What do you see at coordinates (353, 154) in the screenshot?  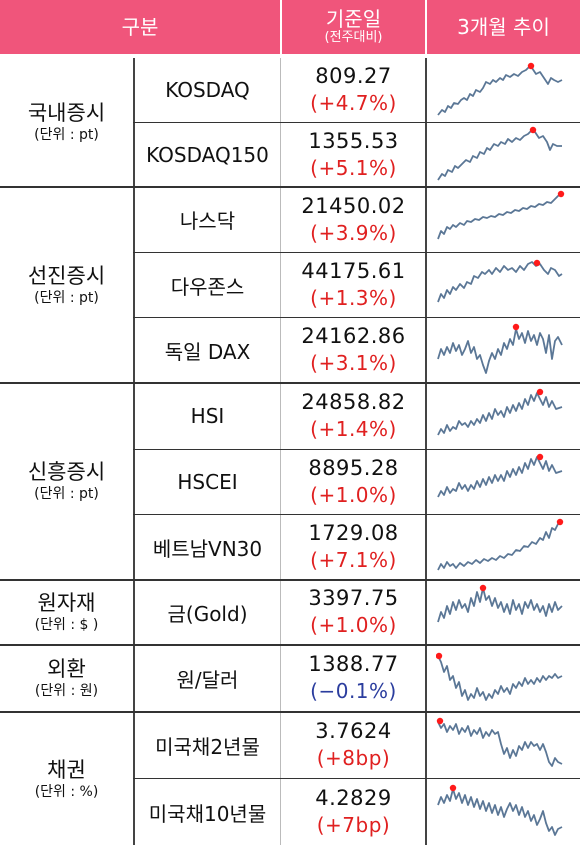 I see `row-value-cell: 1355.53 (+5.1%)` at bounding box center [353, 154].